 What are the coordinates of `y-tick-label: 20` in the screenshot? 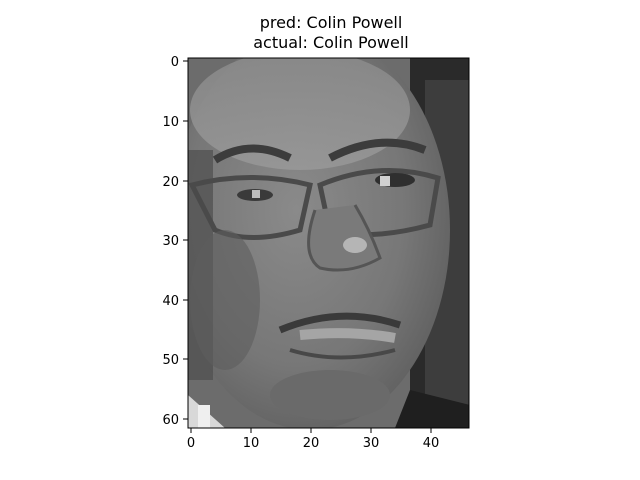 It's located at (170, 182).